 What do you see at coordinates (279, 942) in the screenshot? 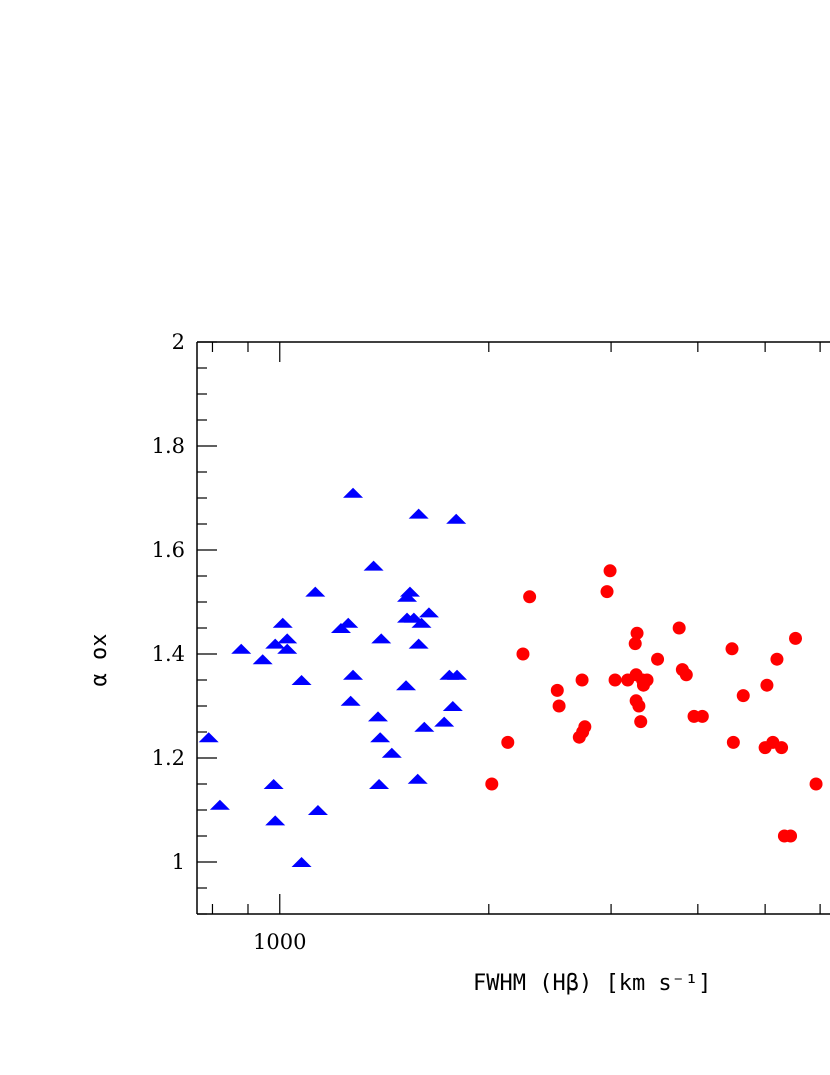
I see `x-tick-label: 1000` at bounding box center [279, 942].